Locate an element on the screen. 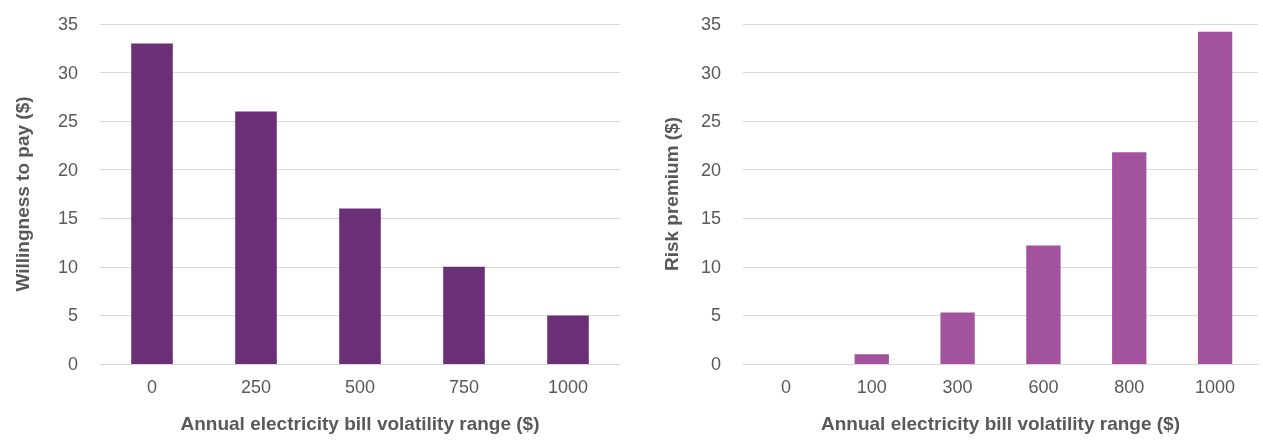  x-tick-label: 500 is located at coordinates (360, 387).